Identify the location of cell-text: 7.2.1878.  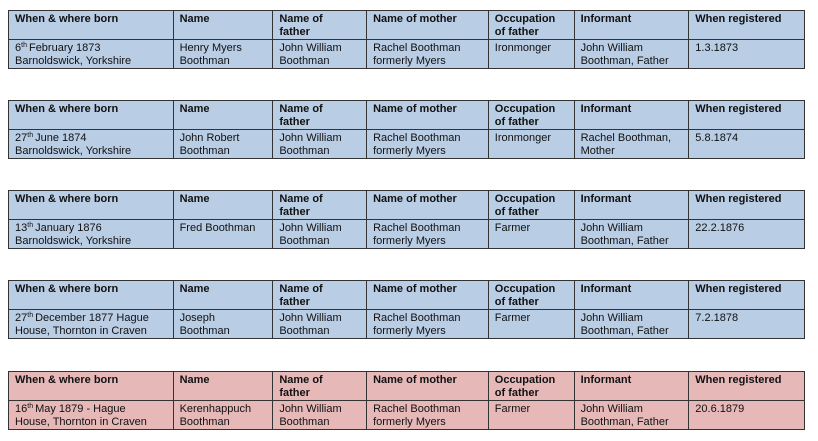
(717, 318).